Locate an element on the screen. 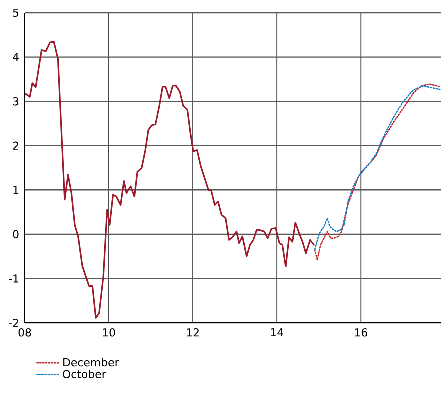  y-tick-label: 5 is located at coordinates (16, 13).